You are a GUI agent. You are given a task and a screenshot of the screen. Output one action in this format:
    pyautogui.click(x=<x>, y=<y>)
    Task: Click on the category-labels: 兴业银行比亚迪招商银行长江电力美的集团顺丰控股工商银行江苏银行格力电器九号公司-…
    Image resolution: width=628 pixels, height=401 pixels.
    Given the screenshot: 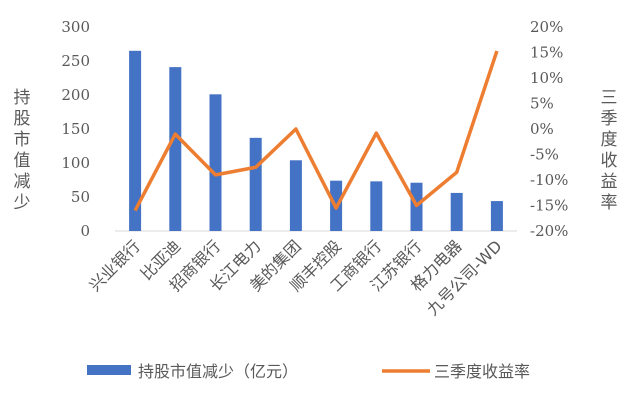 What is the action you would take?
    pyautogui.click(x=295, y=277)
    